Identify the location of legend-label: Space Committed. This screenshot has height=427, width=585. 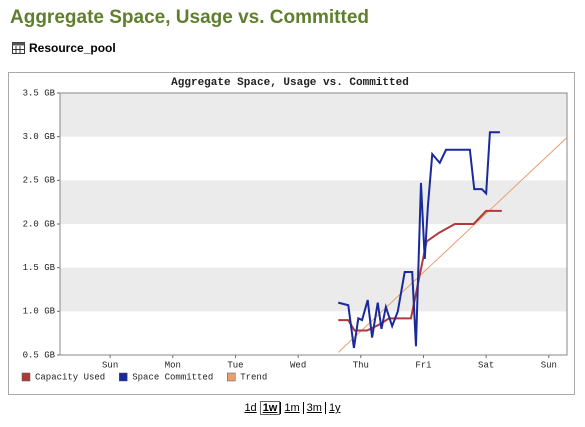
(172, 377).